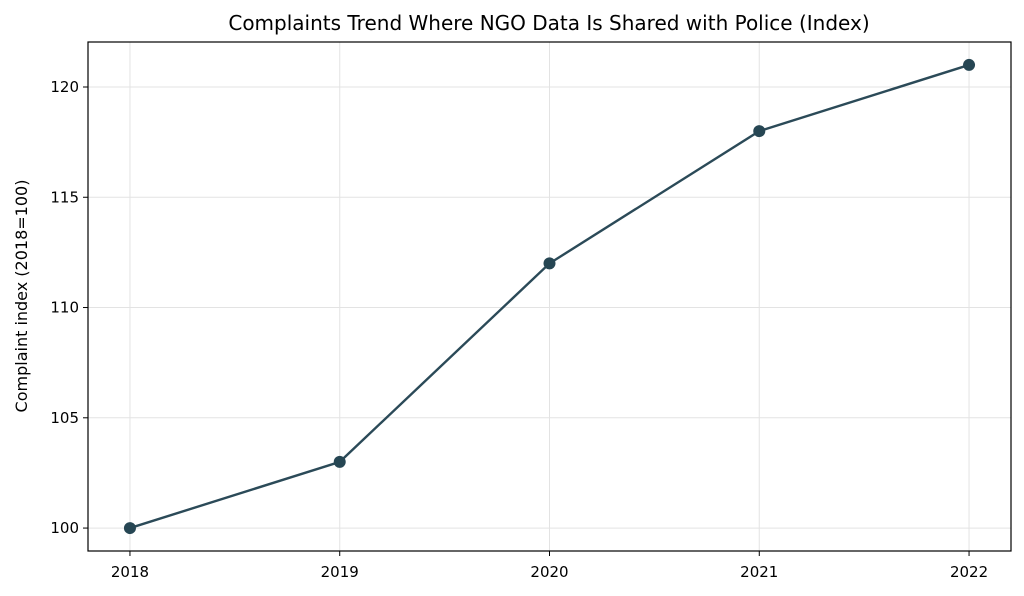 The width and height of the screenshot is (1024, 596). What do you see at coordinates (64, 197) in the screenshot?
I see `y-tick-label: 115` at bounding box center [64, 197].